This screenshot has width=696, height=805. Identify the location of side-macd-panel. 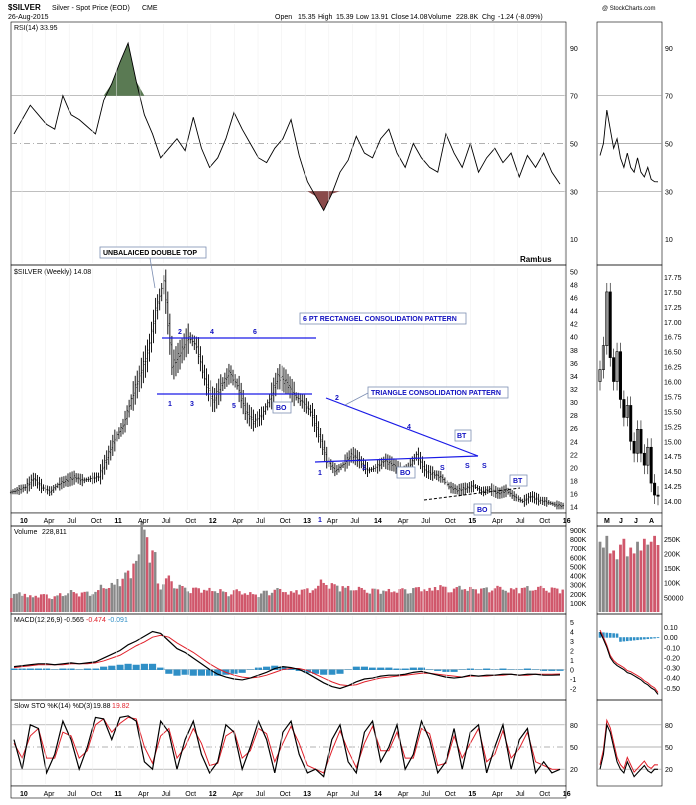
(629, 657).